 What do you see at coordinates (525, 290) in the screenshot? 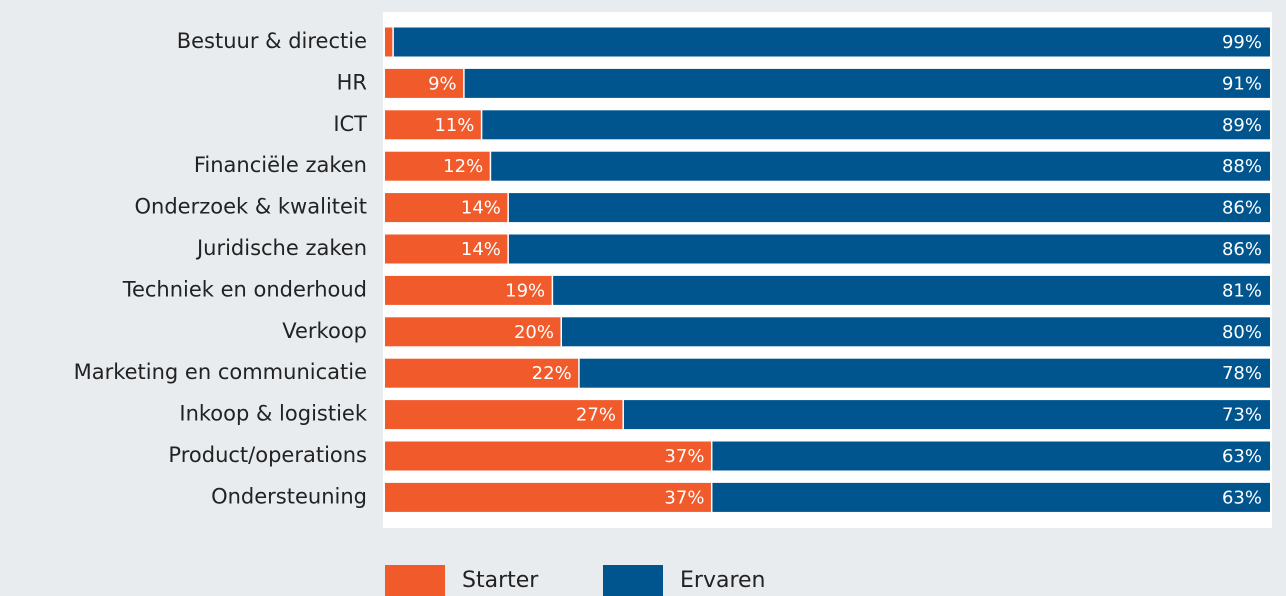
I see `value-label: 19%` at bounding box center [525, 290].